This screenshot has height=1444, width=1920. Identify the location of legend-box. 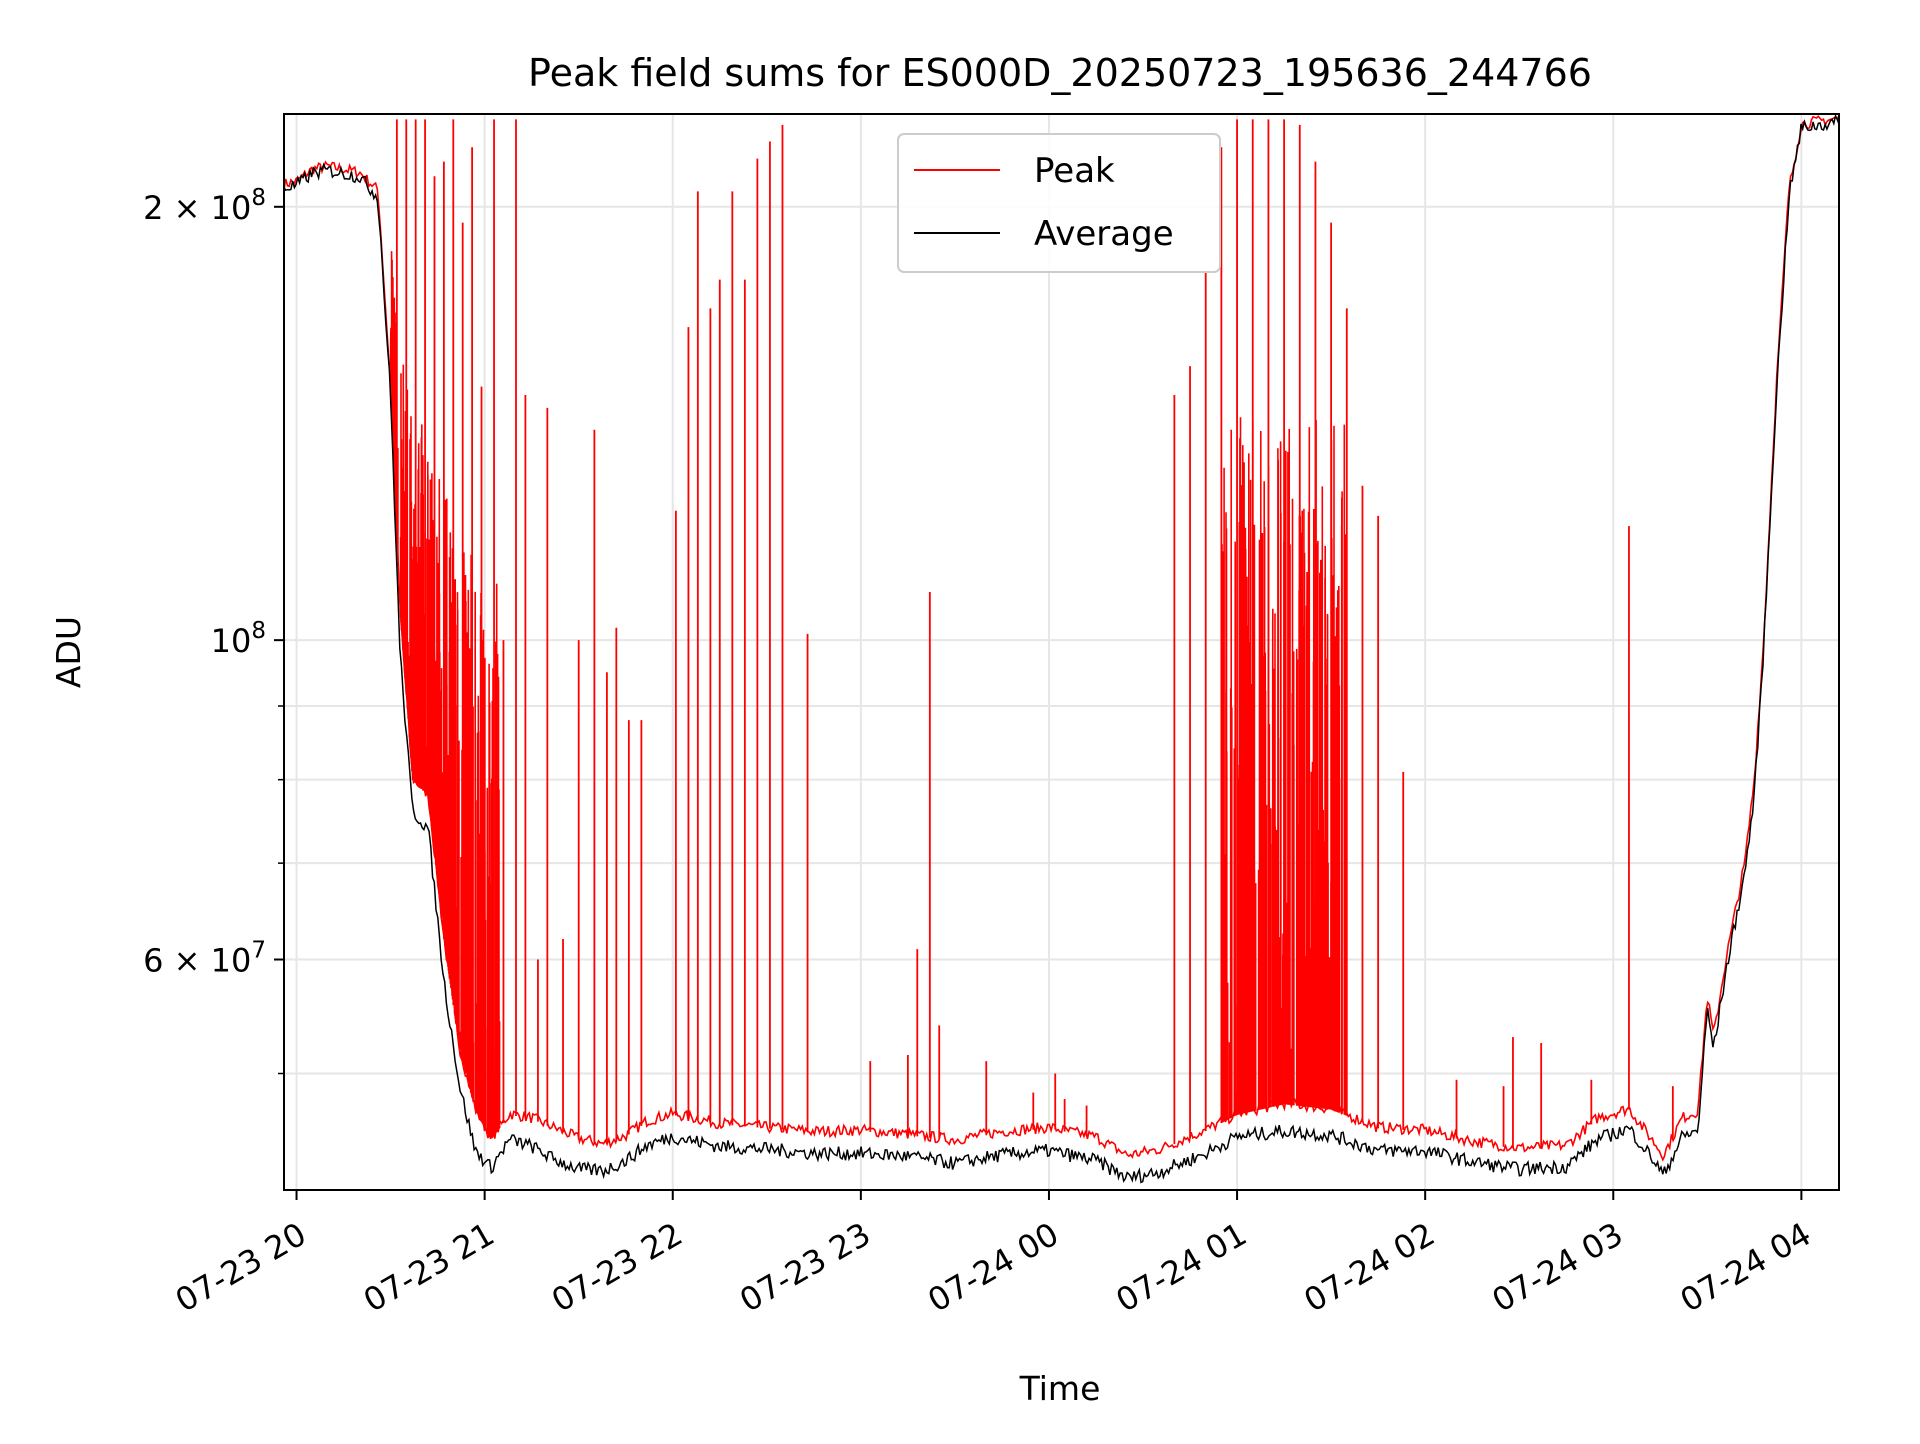
(1059, 203).